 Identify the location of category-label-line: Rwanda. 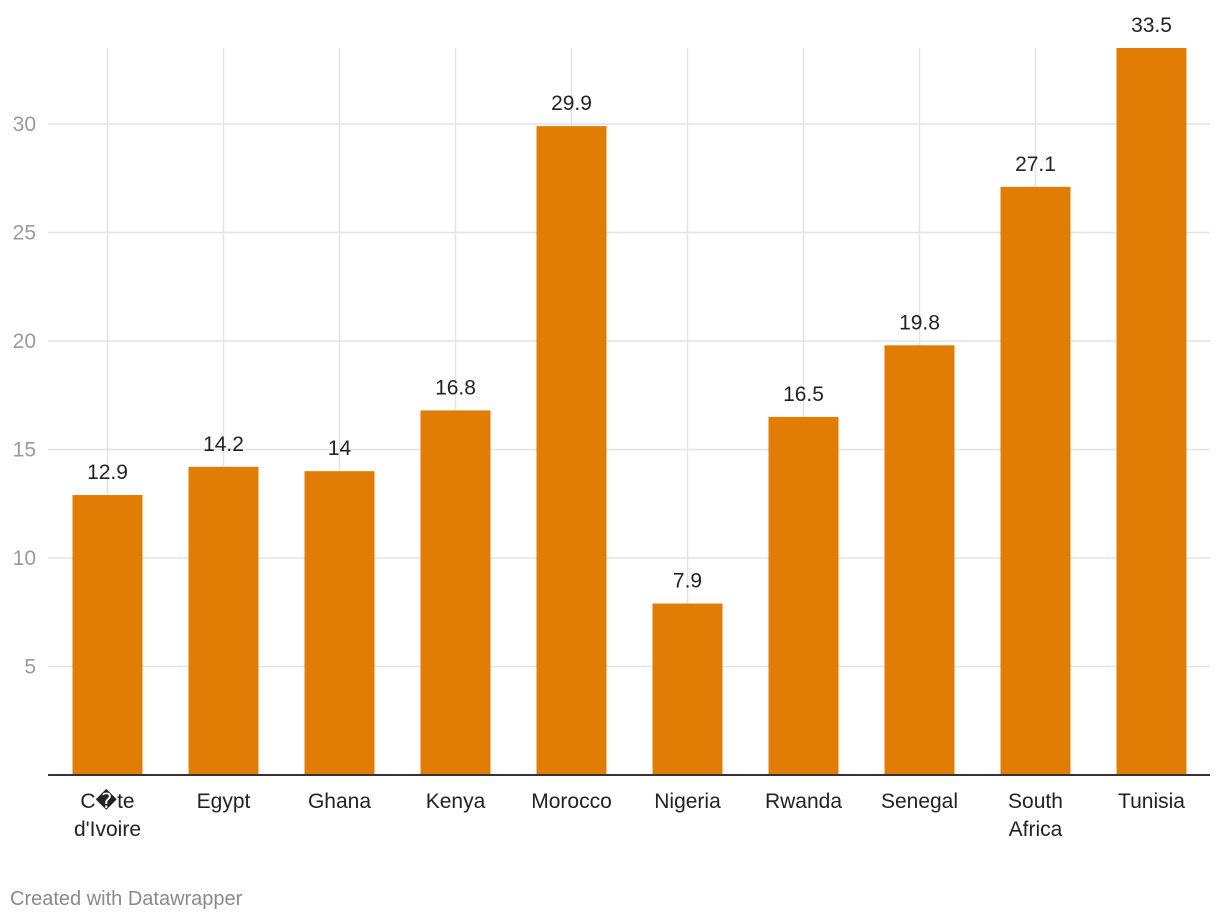
(803, 801).